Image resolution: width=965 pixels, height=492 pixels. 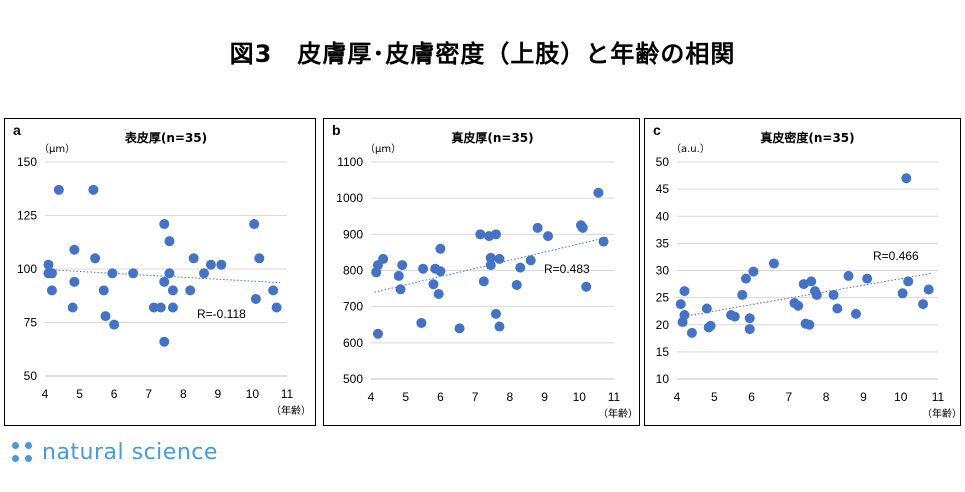 I want to click on brand-dots-icon, so click(x=23, y=452).